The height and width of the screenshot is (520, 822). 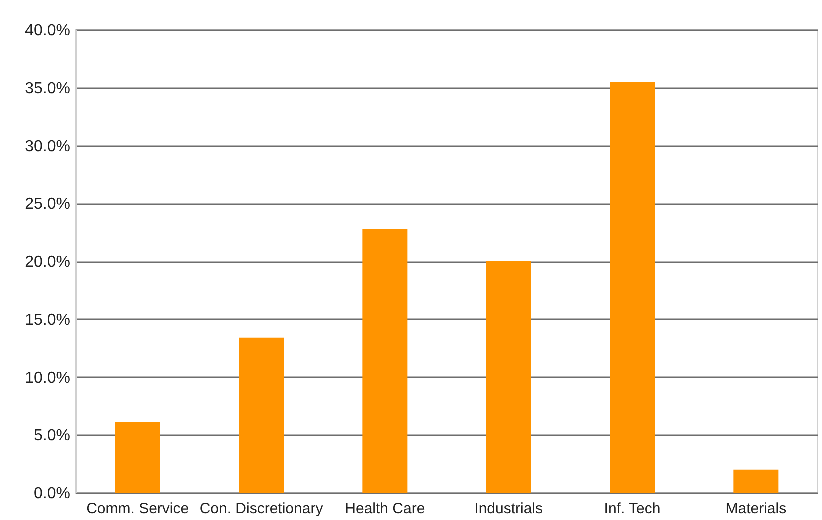 I want to click on x-tick-label: Inf. Tech, so click(x=632, y=509).